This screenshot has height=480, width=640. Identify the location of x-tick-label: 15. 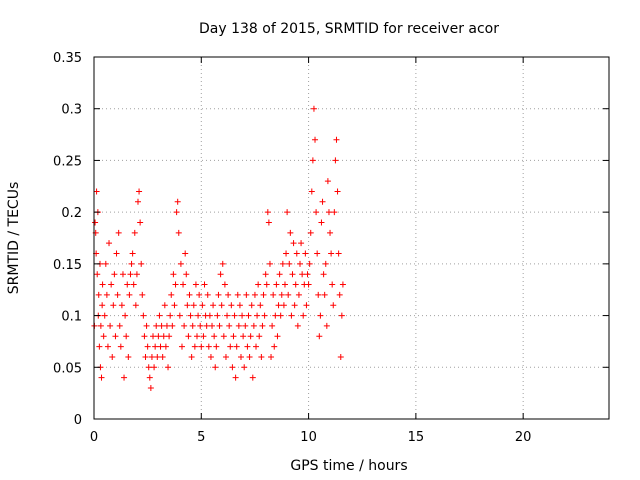
(416, 437).